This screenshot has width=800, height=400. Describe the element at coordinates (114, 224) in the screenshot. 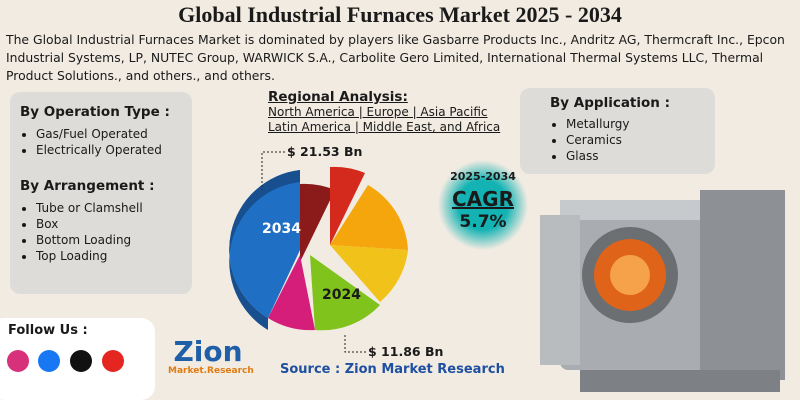

I see `segment-item: Box` at that location.